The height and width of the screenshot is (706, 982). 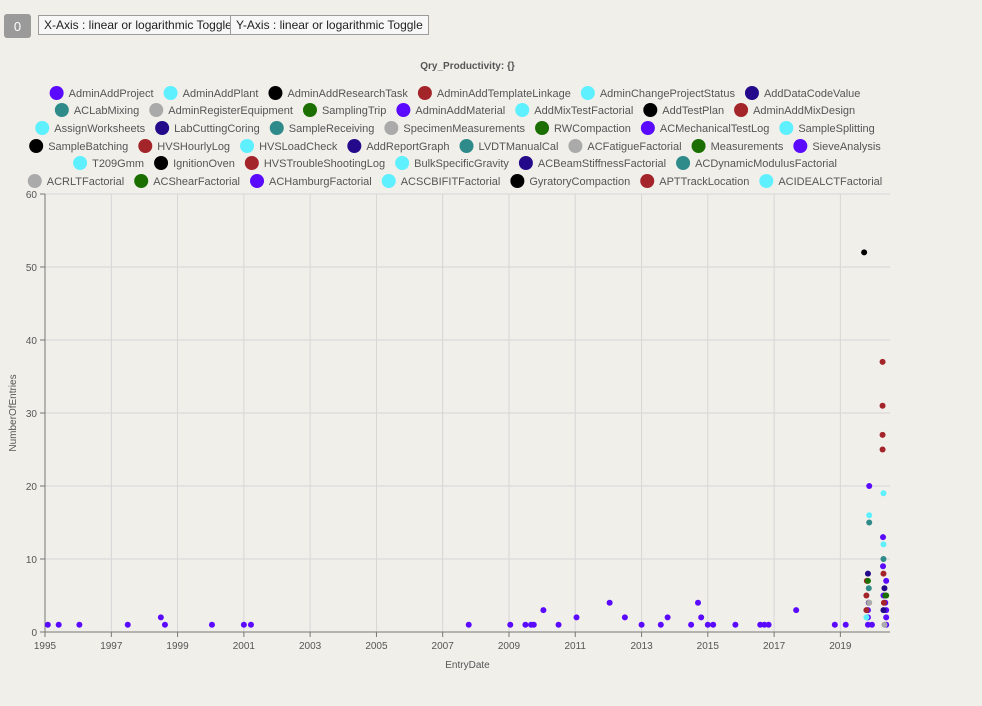 I want to click on legend-item: APTTrackLocation, so click(x=694, y=181).